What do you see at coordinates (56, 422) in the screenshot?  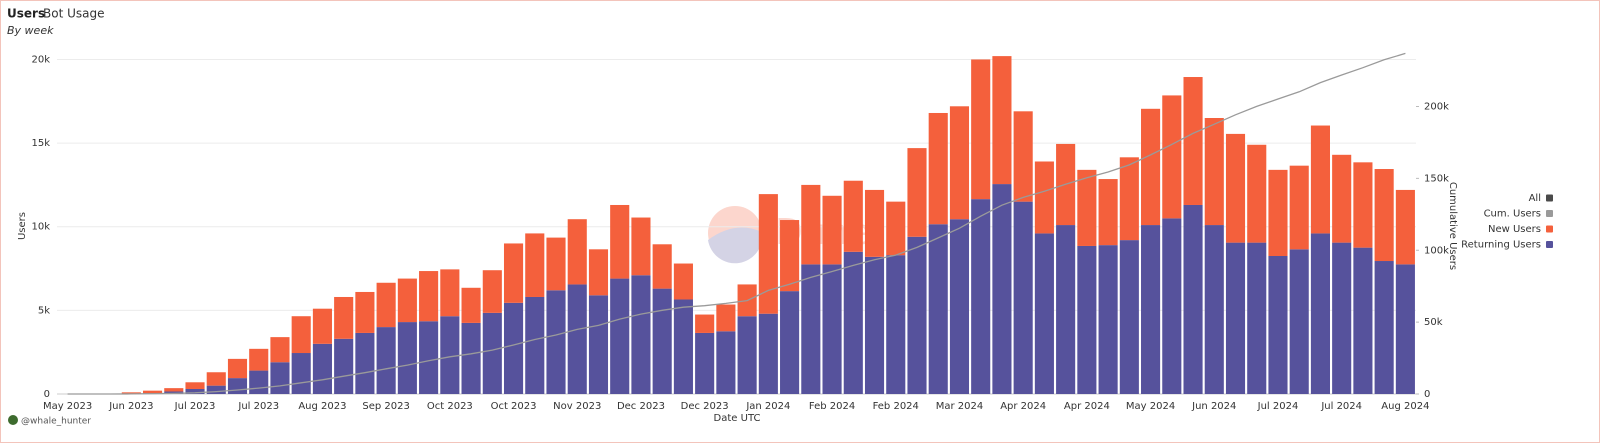 I see `credit: @whale_hunter` at bounding box center [56, 422].